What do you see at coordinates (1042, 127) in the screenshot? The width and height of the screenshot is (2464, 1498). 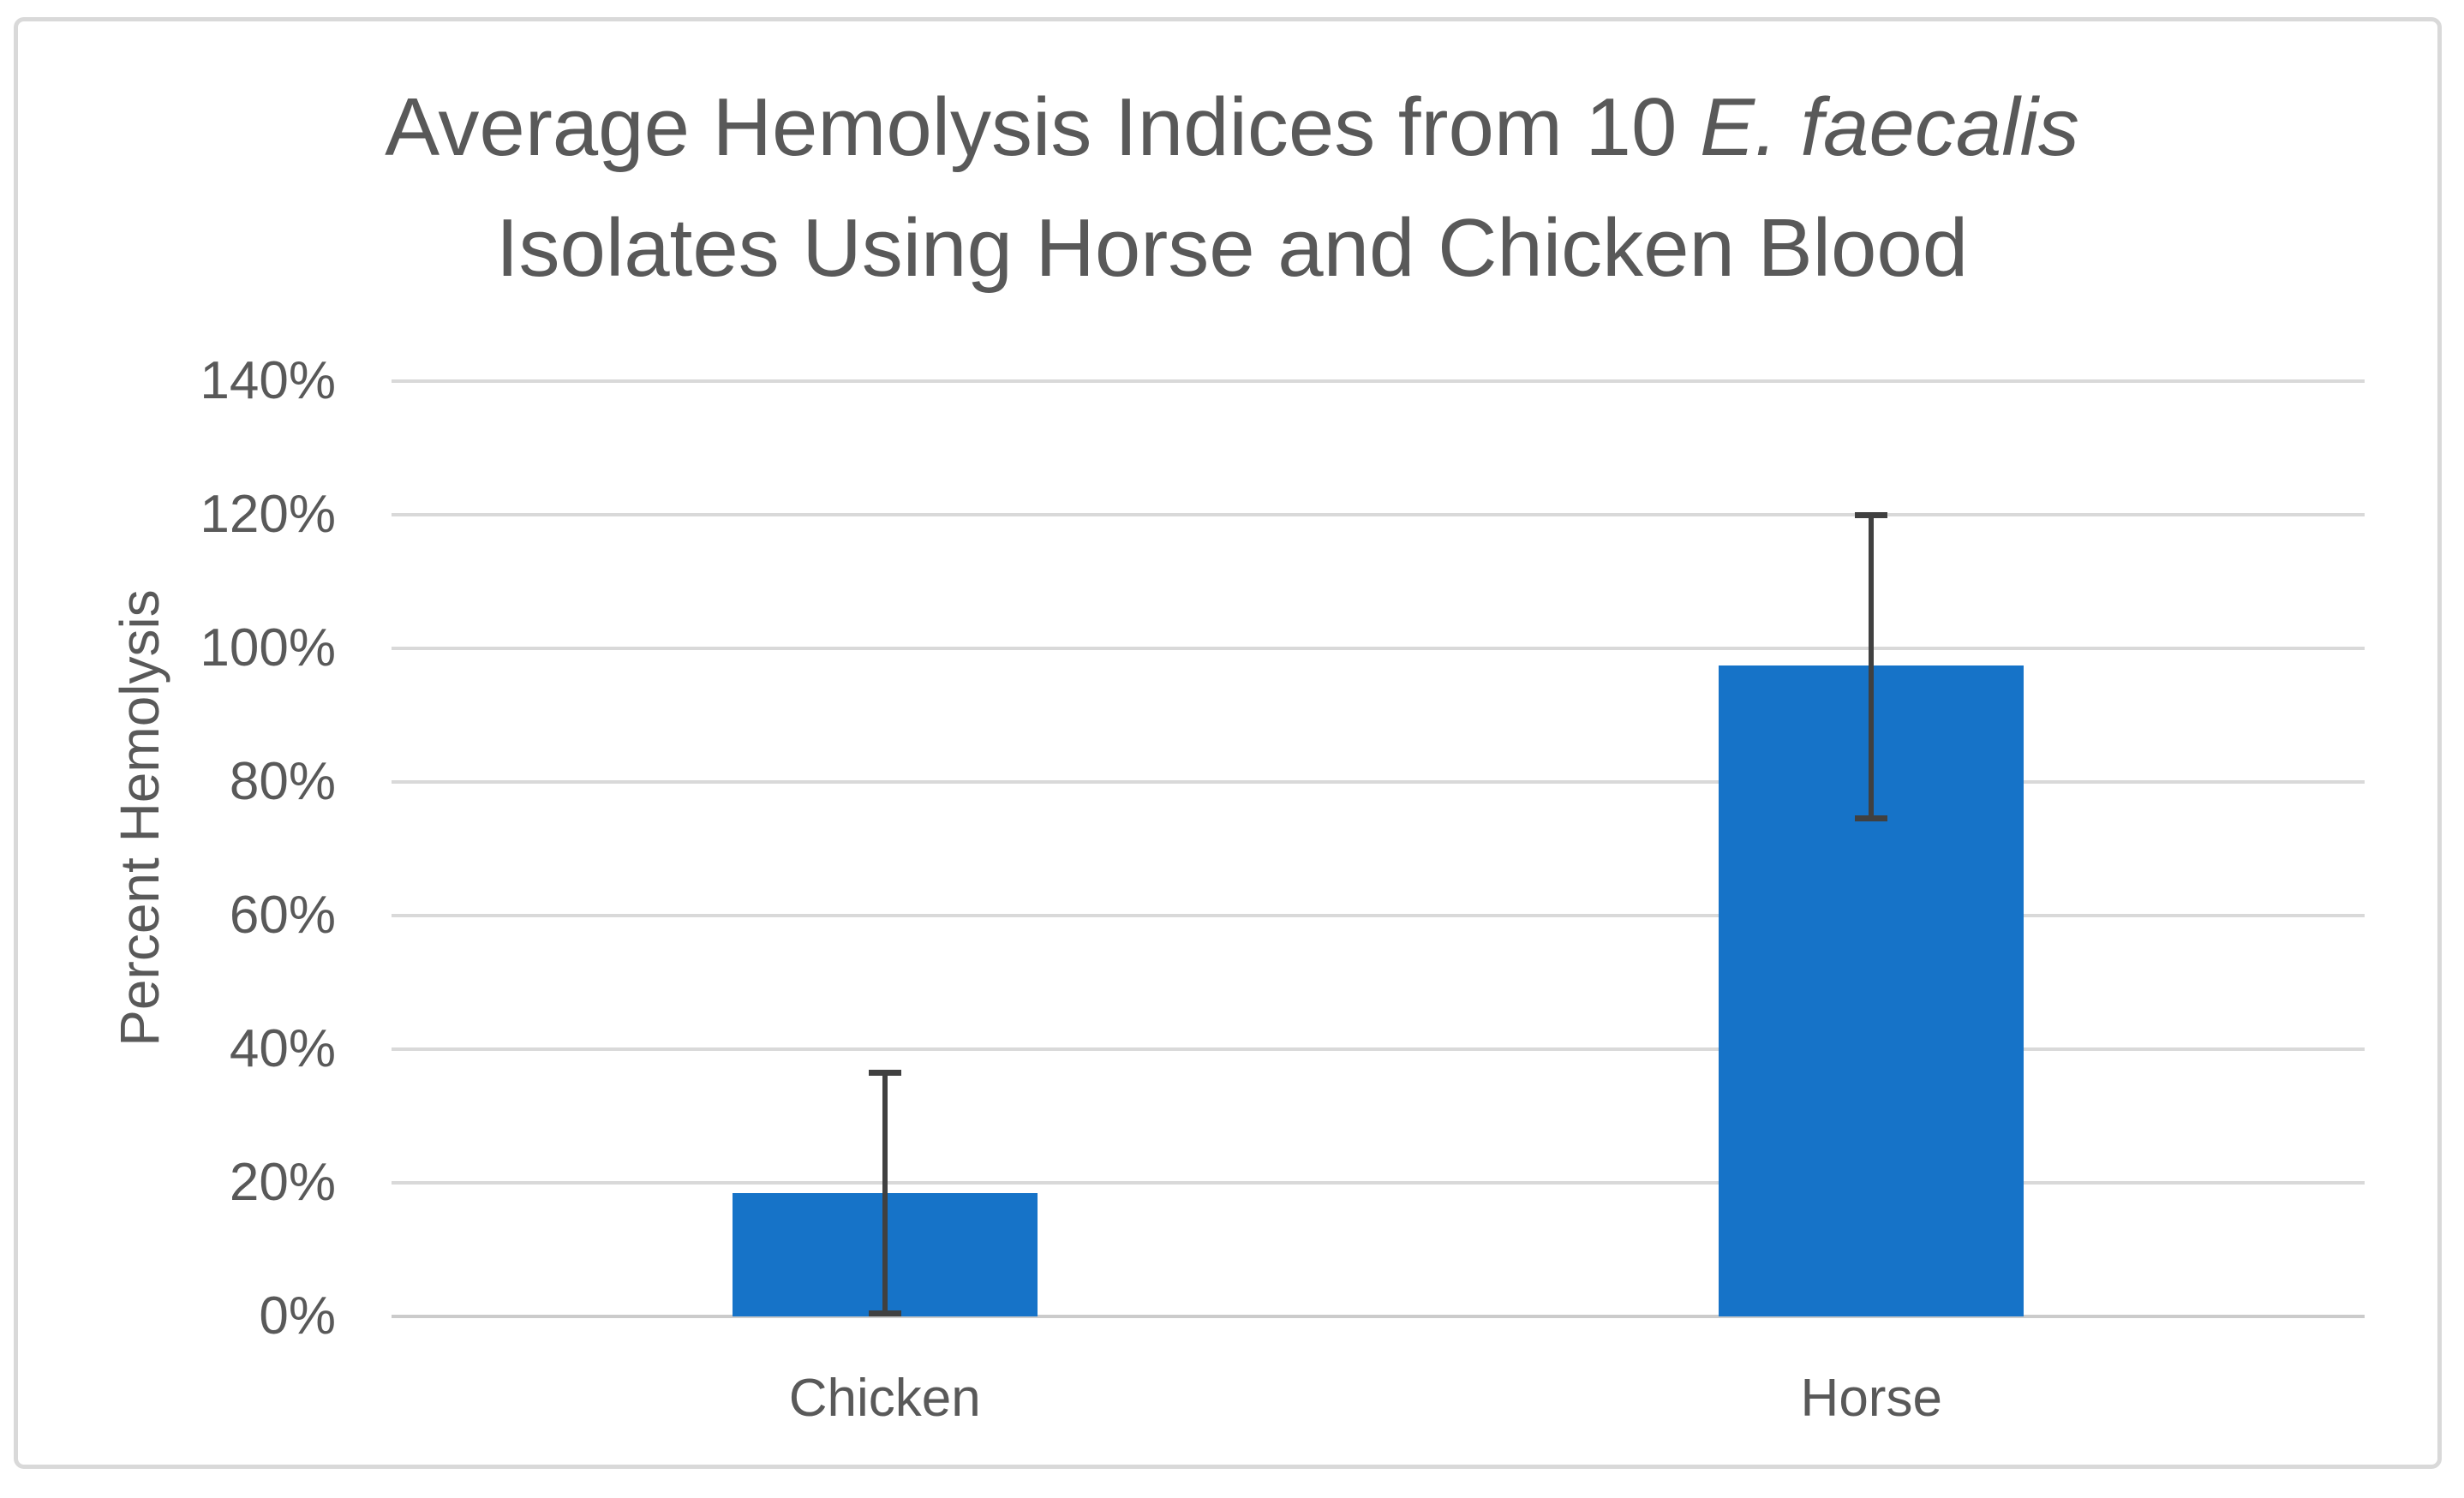 I see `chart-title-line1-text: Average Hemolysis Indices from 10` at bounding box center [1042, 127].